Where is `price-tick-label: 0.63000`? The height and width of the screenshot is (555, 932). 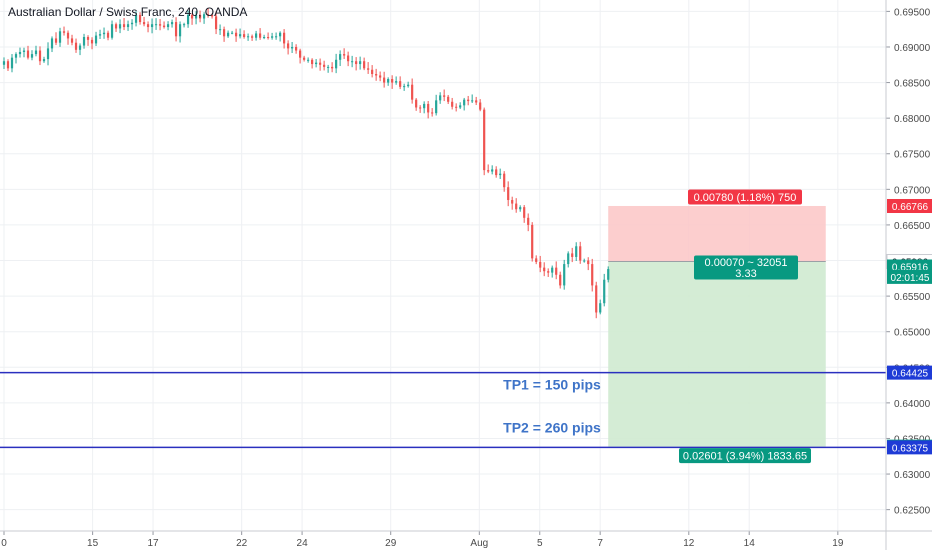 price-tick-label: 0.63000 is located at coordinates (912, 475).